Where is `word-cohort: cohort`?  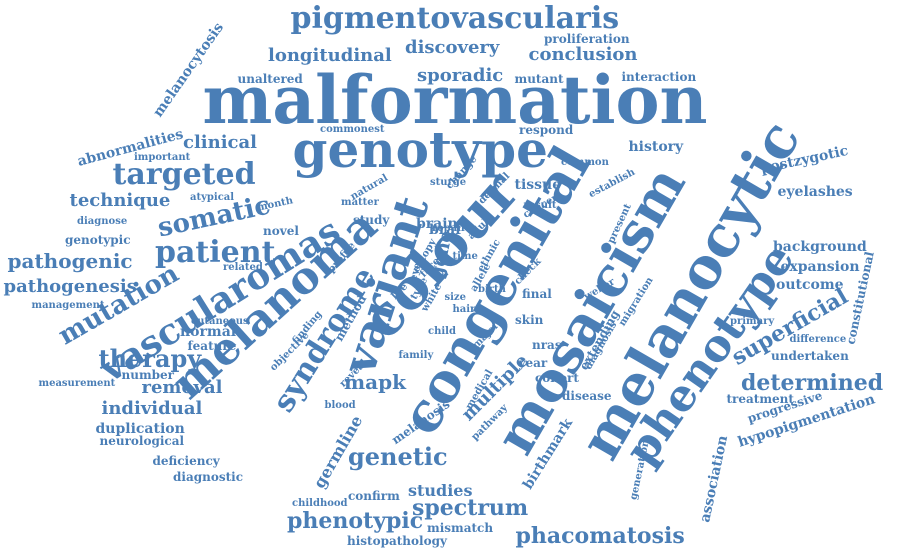
word-cohort: cohort is located at coordinates (557, 378).